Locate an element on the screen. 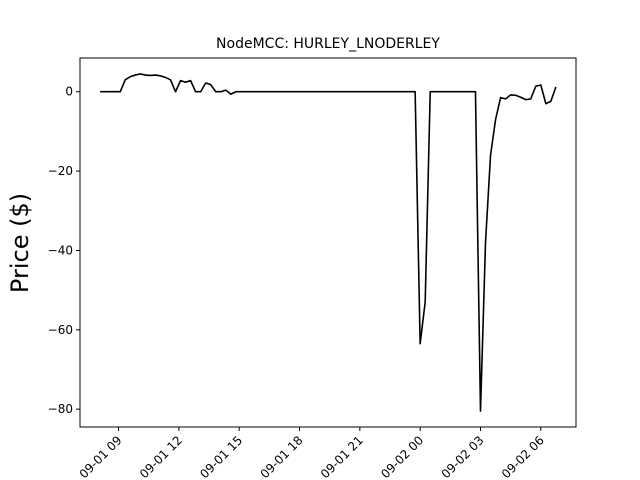 The width and height of the screenshot is (640, 480). y-axis: 0 −20 −40 −60 −80 is located at coordinates (64, 250).